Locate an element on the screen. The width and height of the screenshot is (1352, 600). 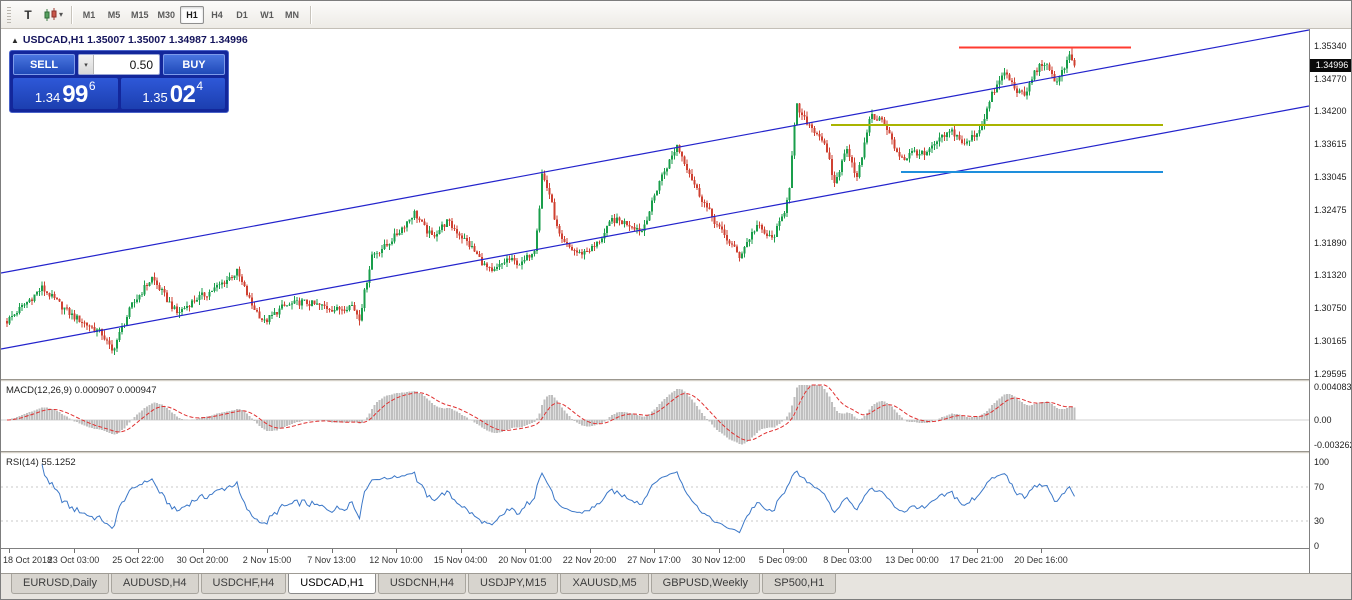
candlestick-glyph-icon is located at coordinates (50, 14).